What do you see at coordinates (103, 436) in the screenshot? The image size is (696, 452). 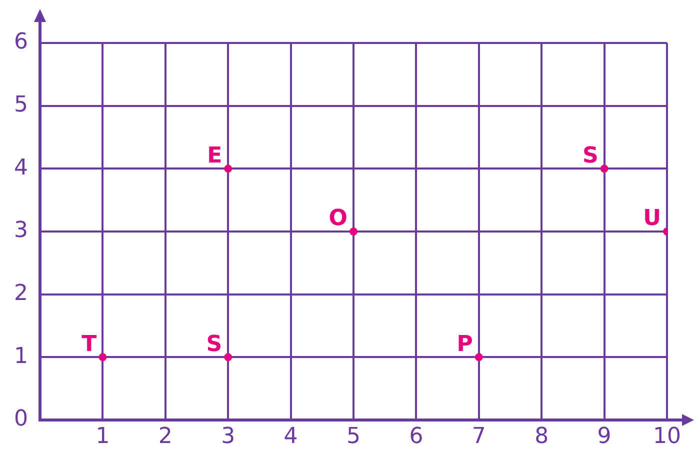 I see `x-tick-label: 1` at bounding box center [103, 436].